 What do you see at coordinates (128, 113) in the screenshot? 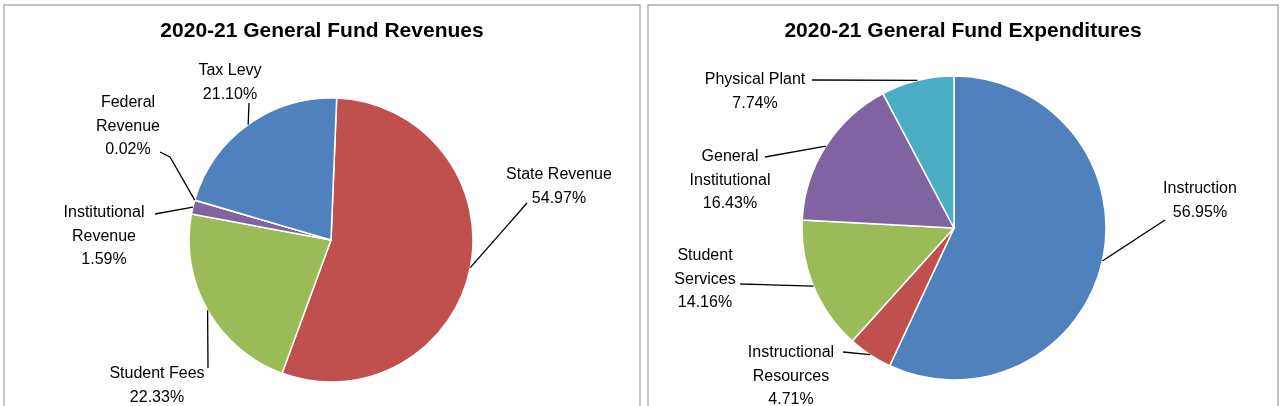
I see `slice-label: Federal Revenue` at bounding box center [128, 113].